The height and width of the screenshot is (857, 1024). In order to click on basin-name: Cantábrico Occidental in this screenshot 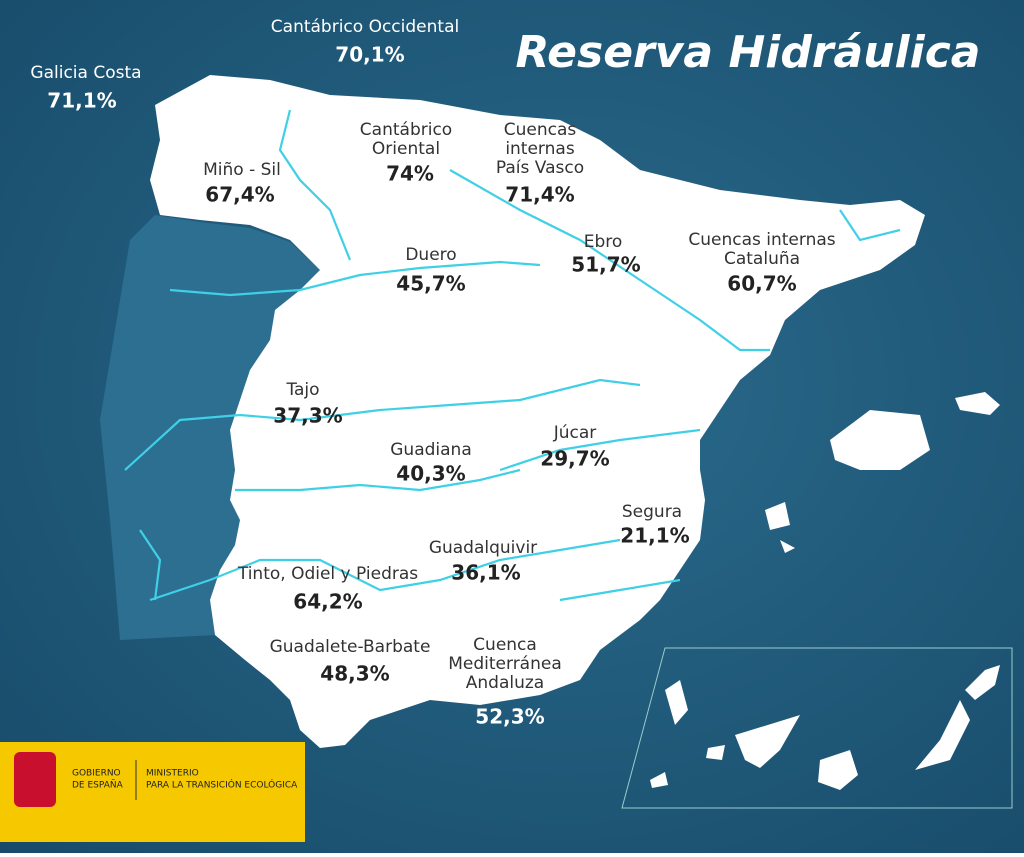, I will do `click(365, 27)`.